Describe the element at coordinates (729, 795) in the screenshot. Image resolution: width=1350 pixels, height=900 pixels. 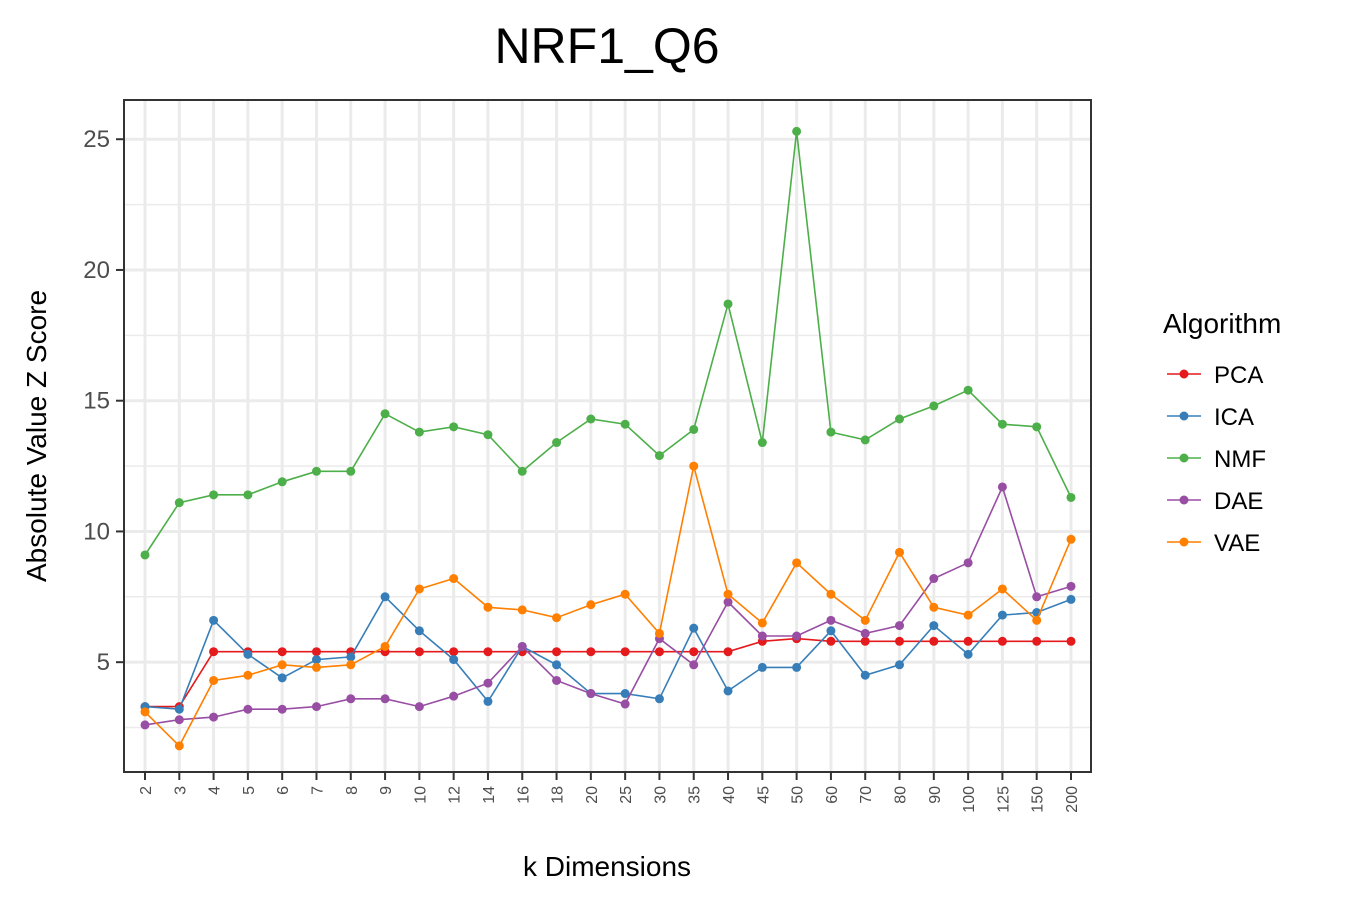
I see `x-tick-label: 40` at that location.